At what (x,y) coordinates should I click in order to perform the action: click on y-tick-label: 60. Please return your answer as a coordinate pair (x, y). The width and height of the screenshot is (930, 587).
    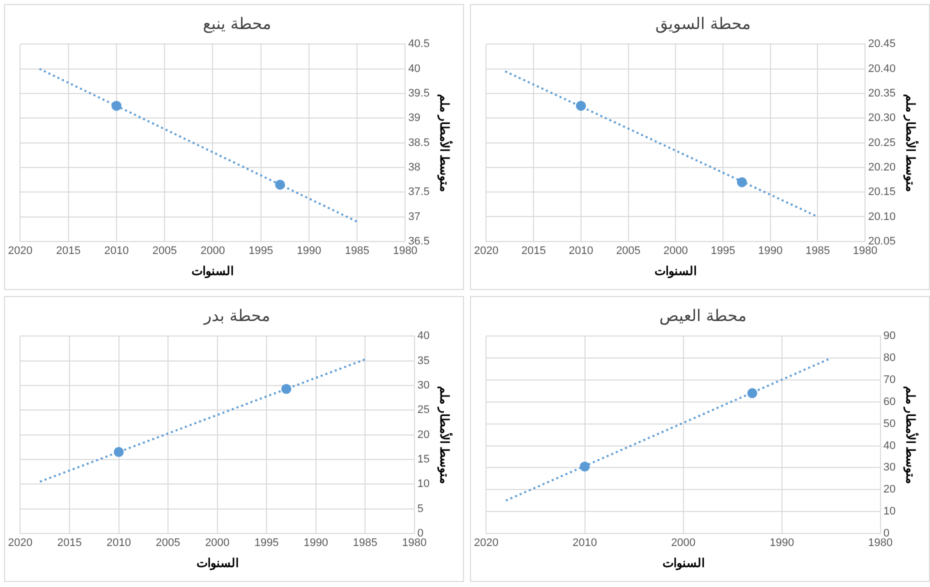
    Looking at the image, I should click on (889, 402).